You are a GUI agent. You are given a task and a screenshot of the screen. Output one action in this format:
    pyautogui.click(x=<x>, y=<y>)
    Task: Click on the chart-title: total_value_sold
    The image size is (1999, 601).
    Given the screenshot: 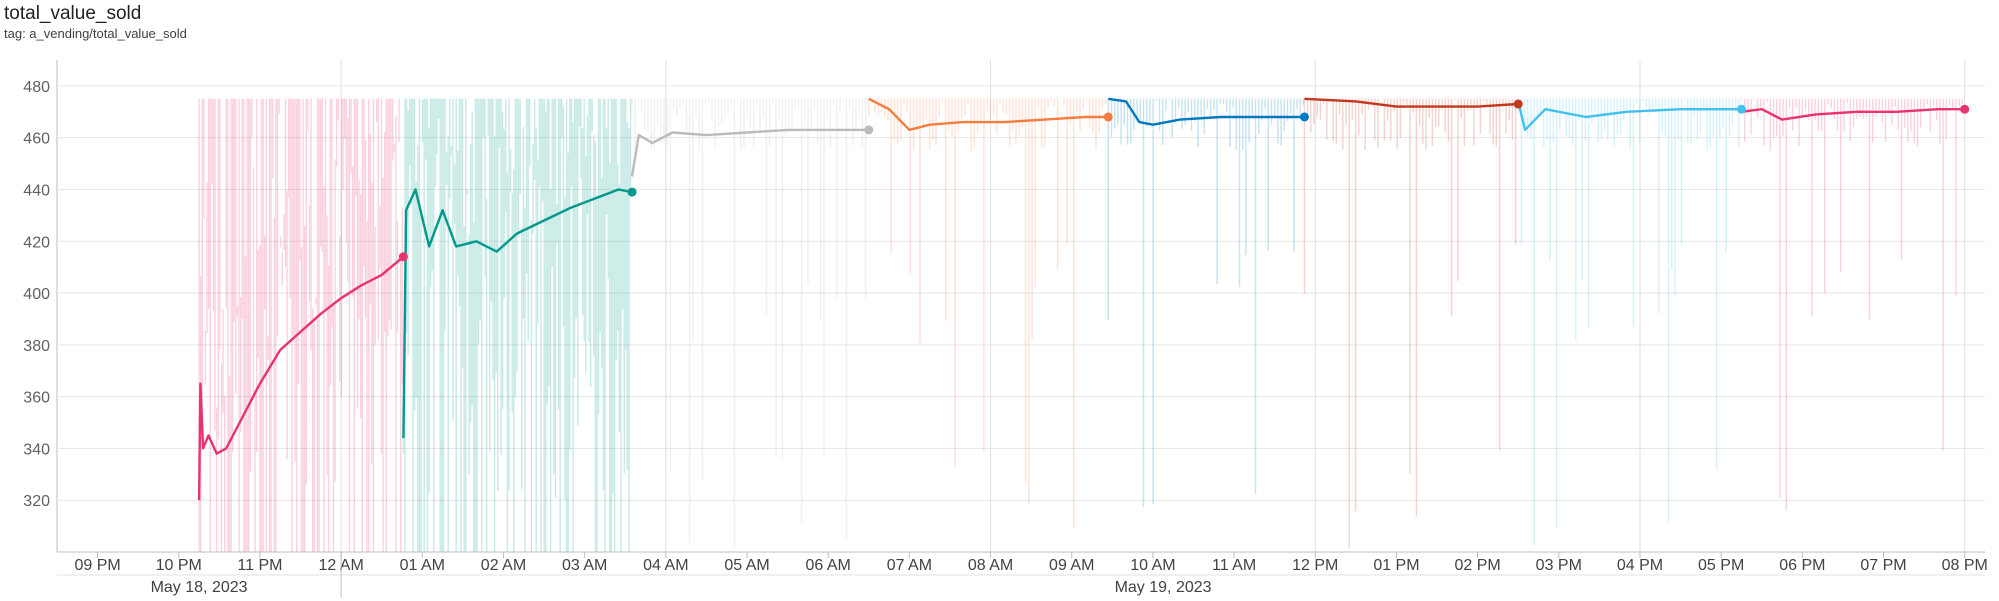 What is the action you would take?
    pyautogui.click(x=73, y=13)
    